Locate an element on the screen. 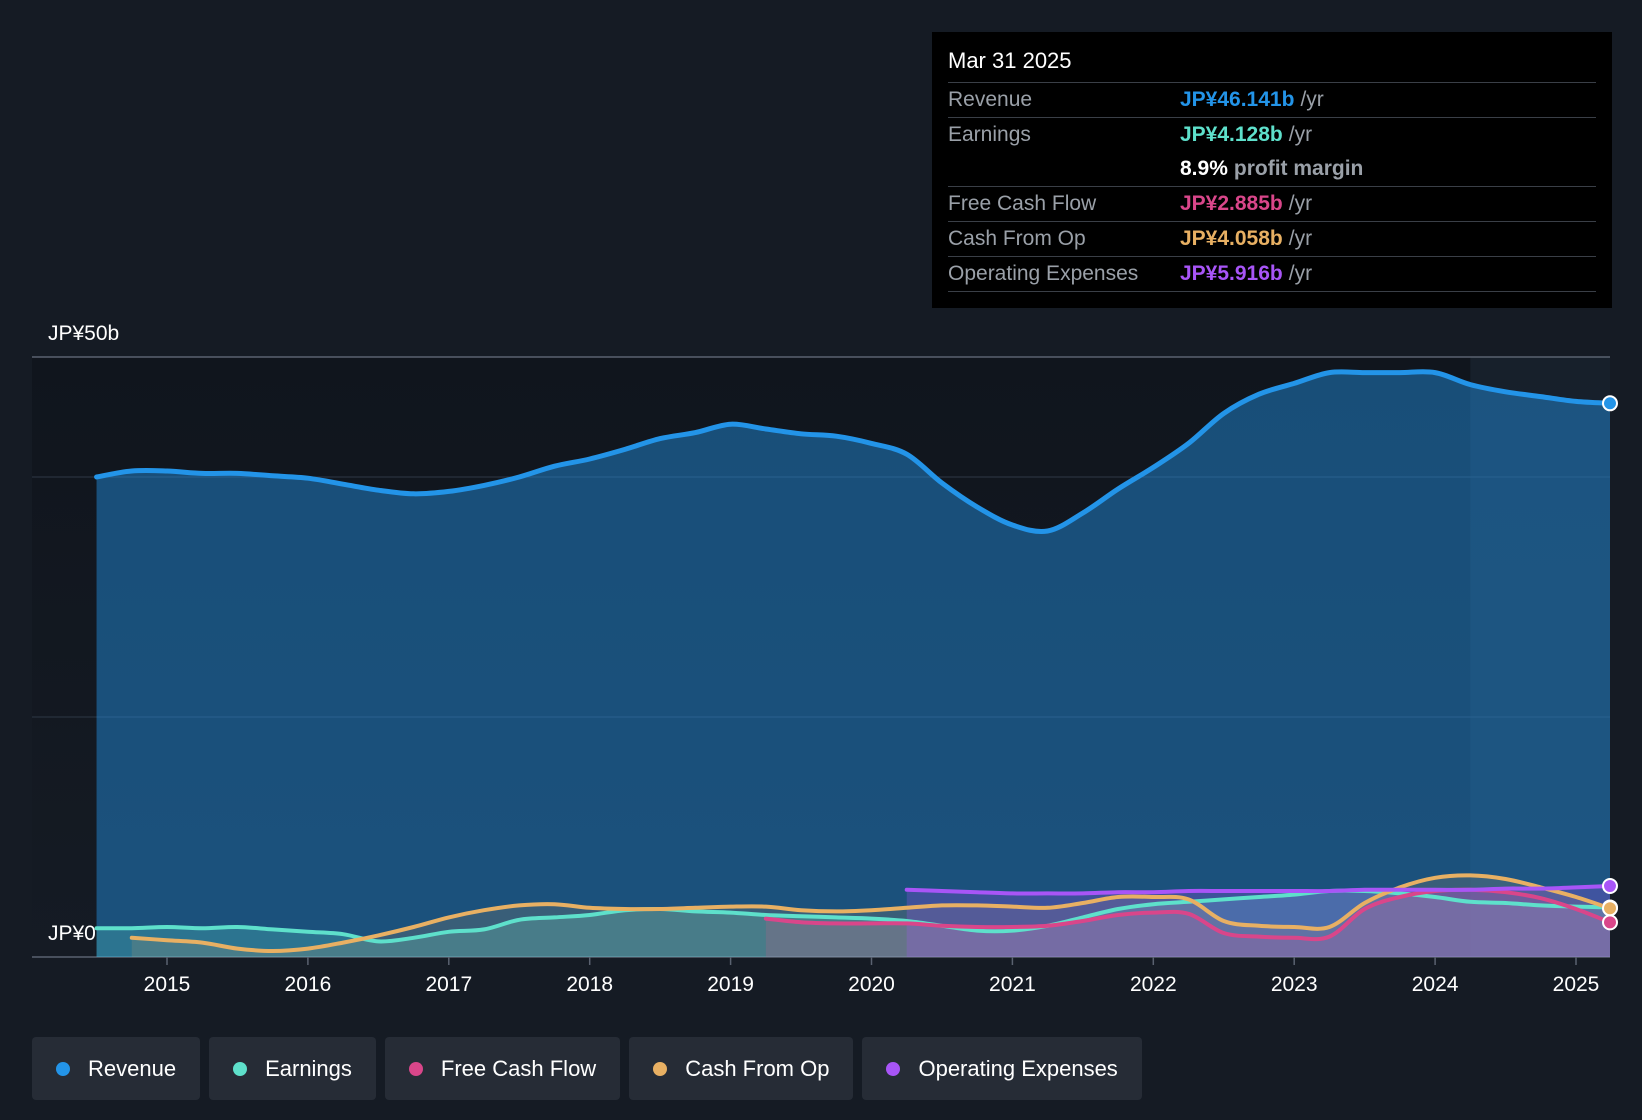  free-cash-flow-dot-icon is located at coordinates (415, 1068).